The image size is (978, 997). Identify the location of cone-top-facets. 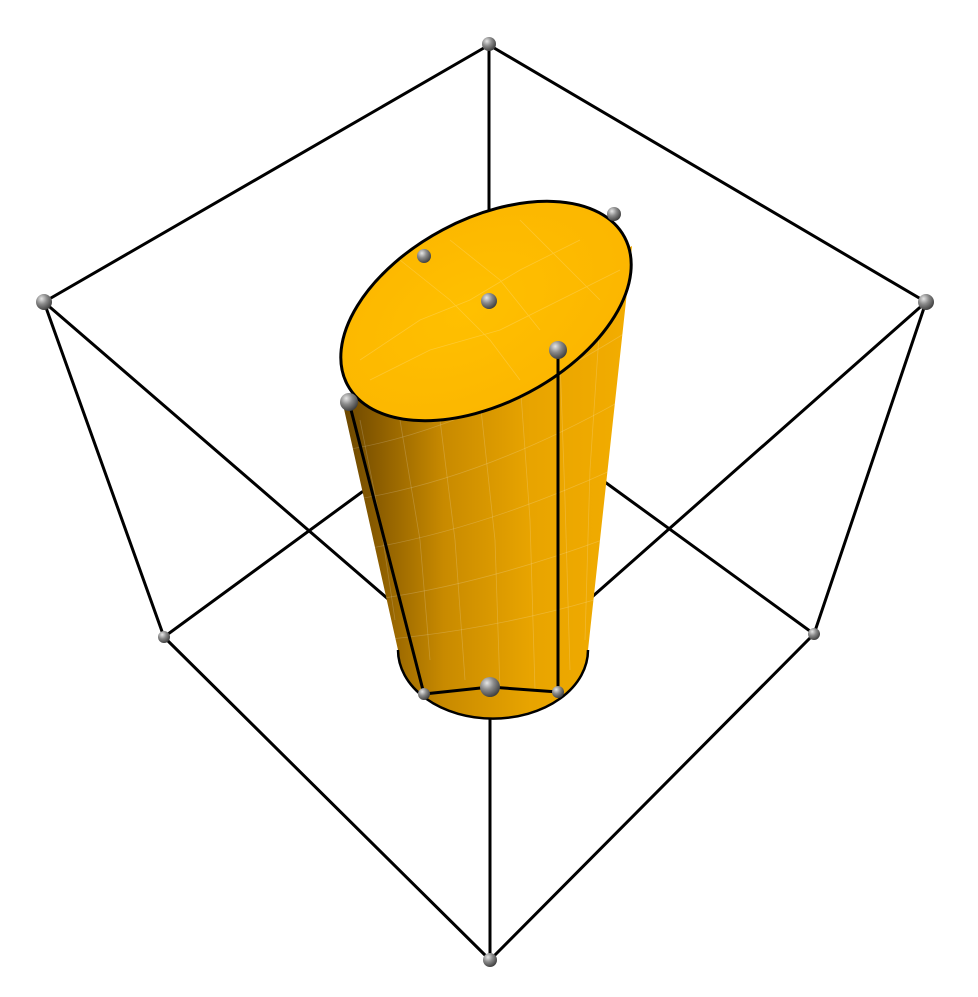
(490, 300).